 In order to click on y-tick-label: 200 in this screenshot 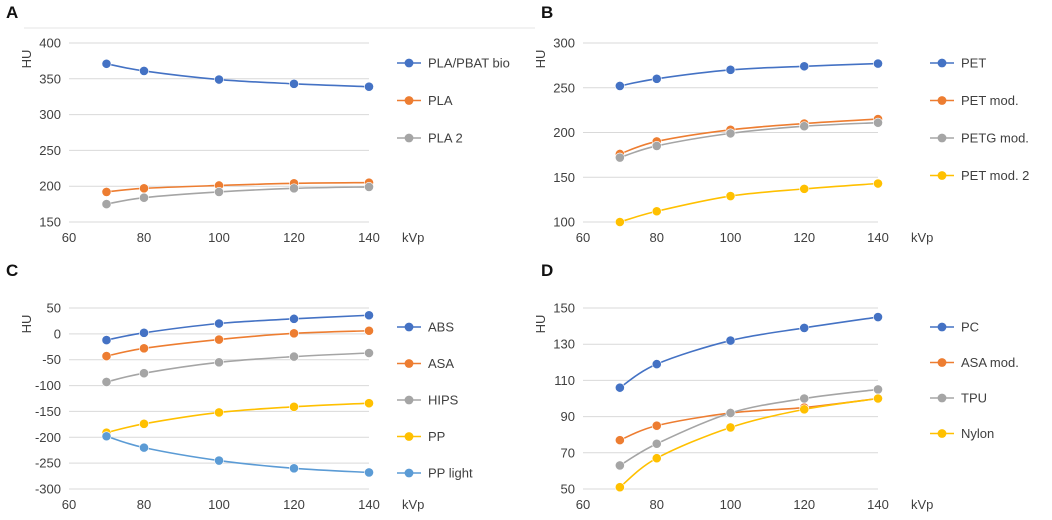, I will do `click(564, 132)`.